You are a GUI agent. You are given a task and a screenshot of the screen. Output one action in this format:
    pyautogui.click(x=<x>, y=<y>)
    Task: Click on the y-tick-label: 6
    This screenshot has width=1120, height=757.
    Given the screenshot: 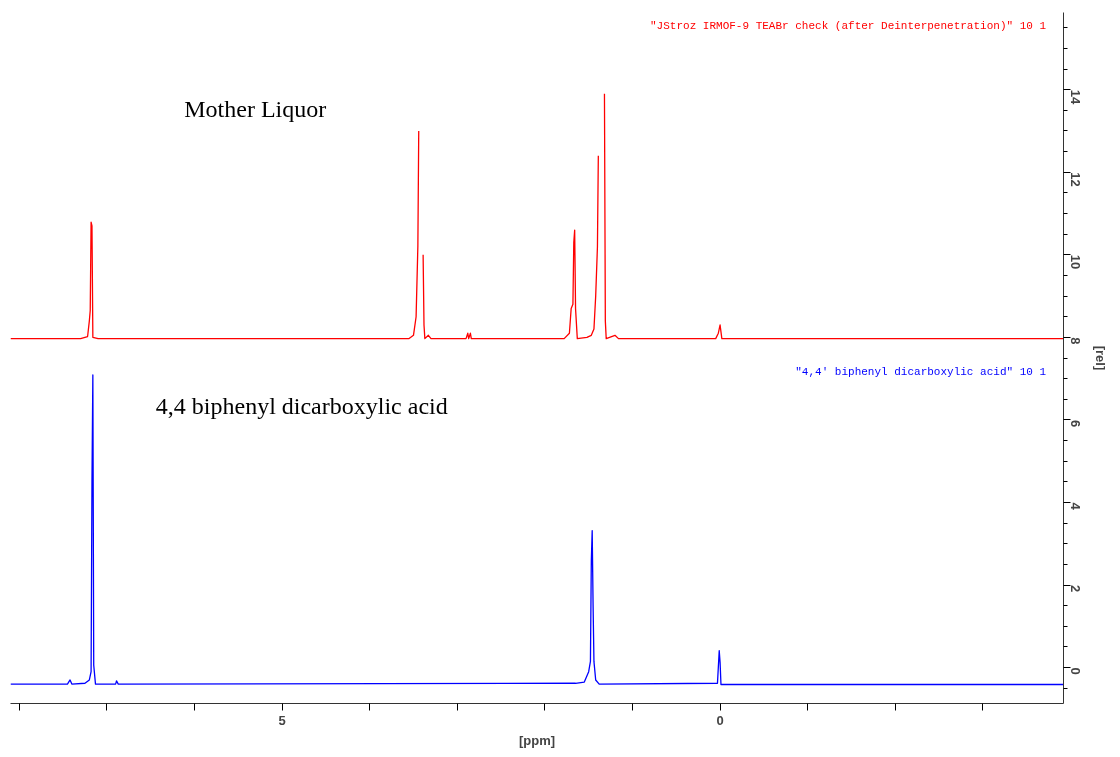 What is the action you would take?
    pyautogui.click(x=1075, y=423)
    